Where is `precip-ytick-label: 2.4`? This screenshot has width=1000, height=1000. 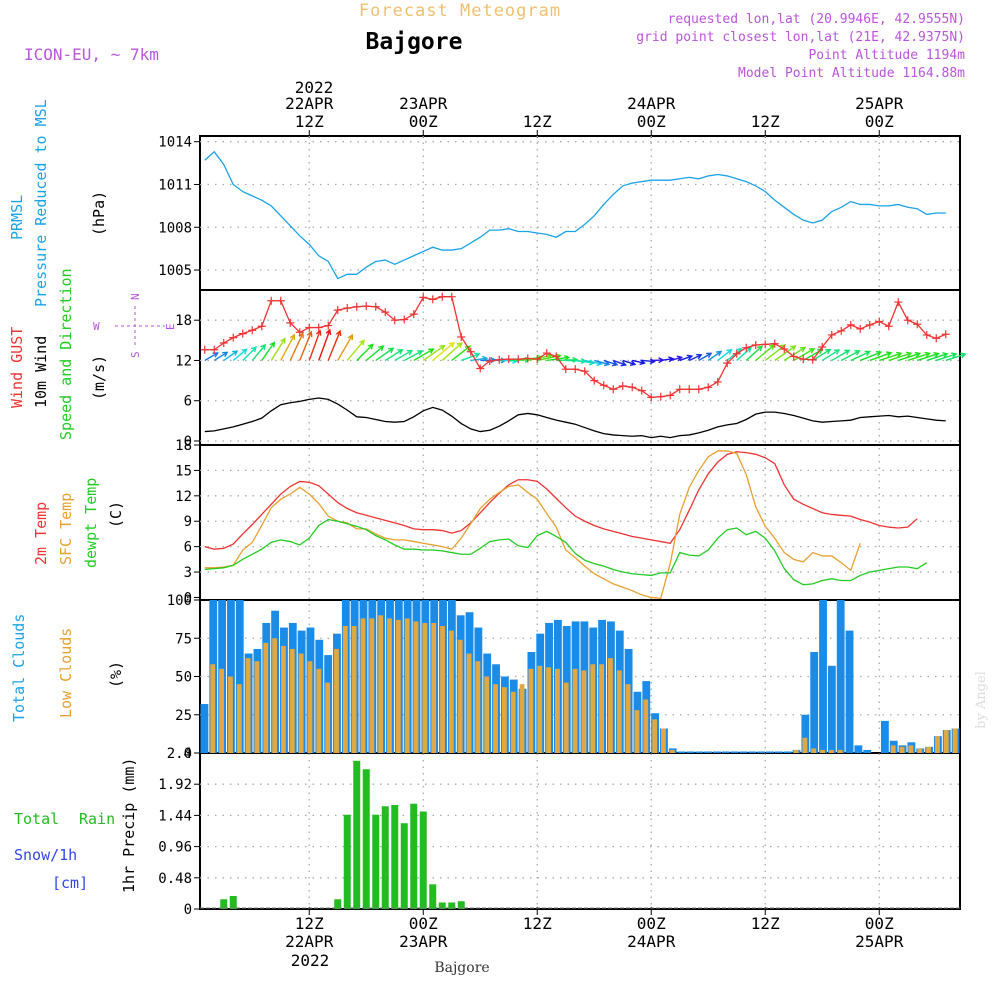
precip-ytick-label: 2.4 is located at coordinates (179, 754).